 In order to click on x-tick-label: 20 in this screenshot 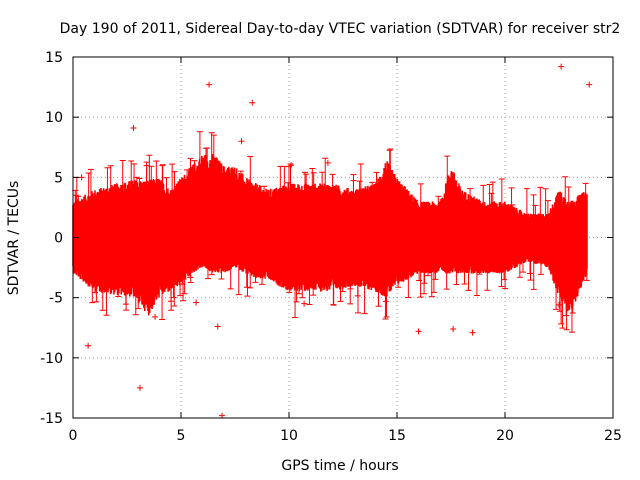, I will do `click(505, 436)`.